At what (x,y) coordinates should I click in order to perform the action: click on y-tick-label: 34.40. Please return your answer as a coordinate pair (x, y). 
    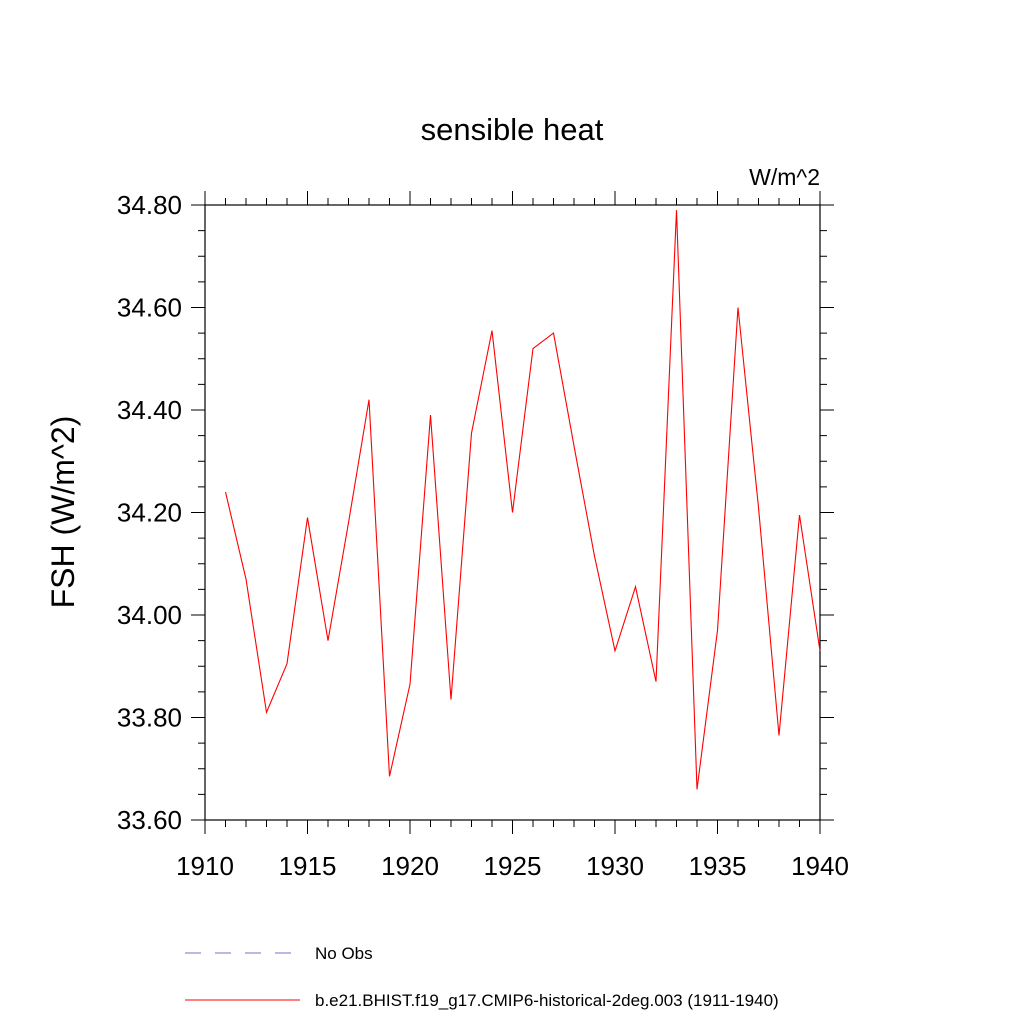
    Looking at the image, I should click on (149, 410).